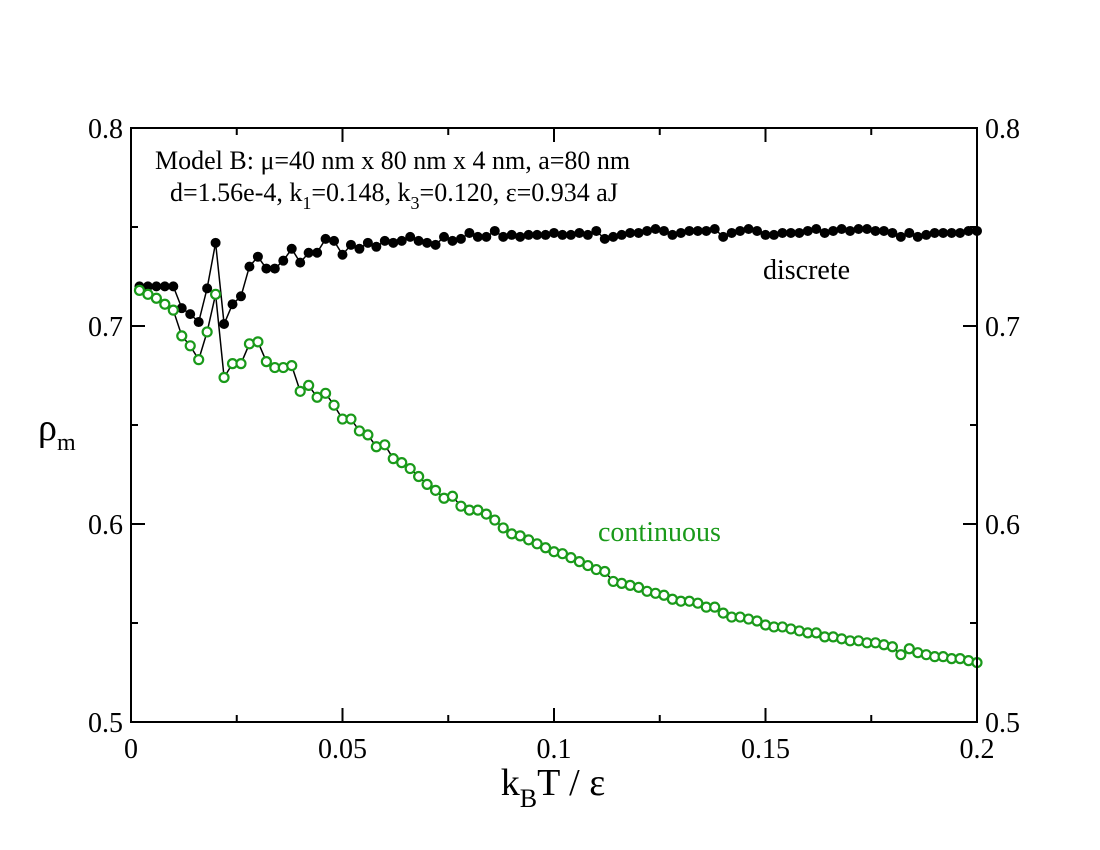 This screenshot has height=850, width=1100. What do you see at coordinates (1002, 129) in the screenshot?
I see `y-tick-label-right: 0.8` at bounding box center [1002, 129].